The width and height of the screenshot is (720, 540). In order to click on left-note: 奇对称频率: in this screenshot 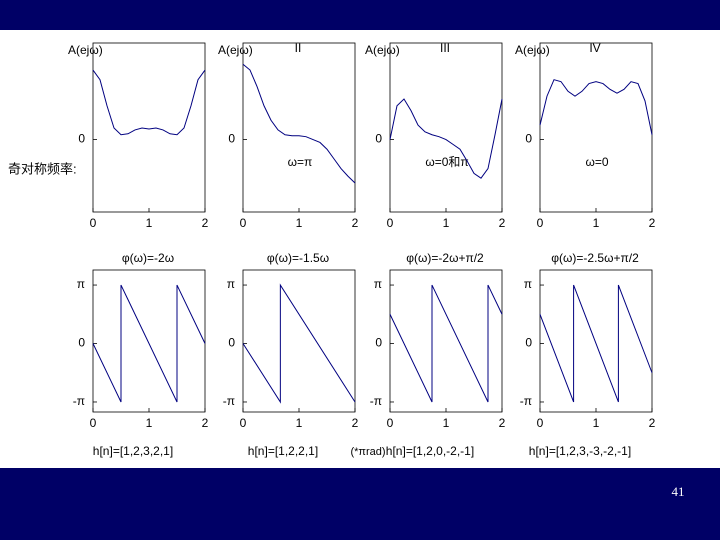, I will do `click(42, 168)`.